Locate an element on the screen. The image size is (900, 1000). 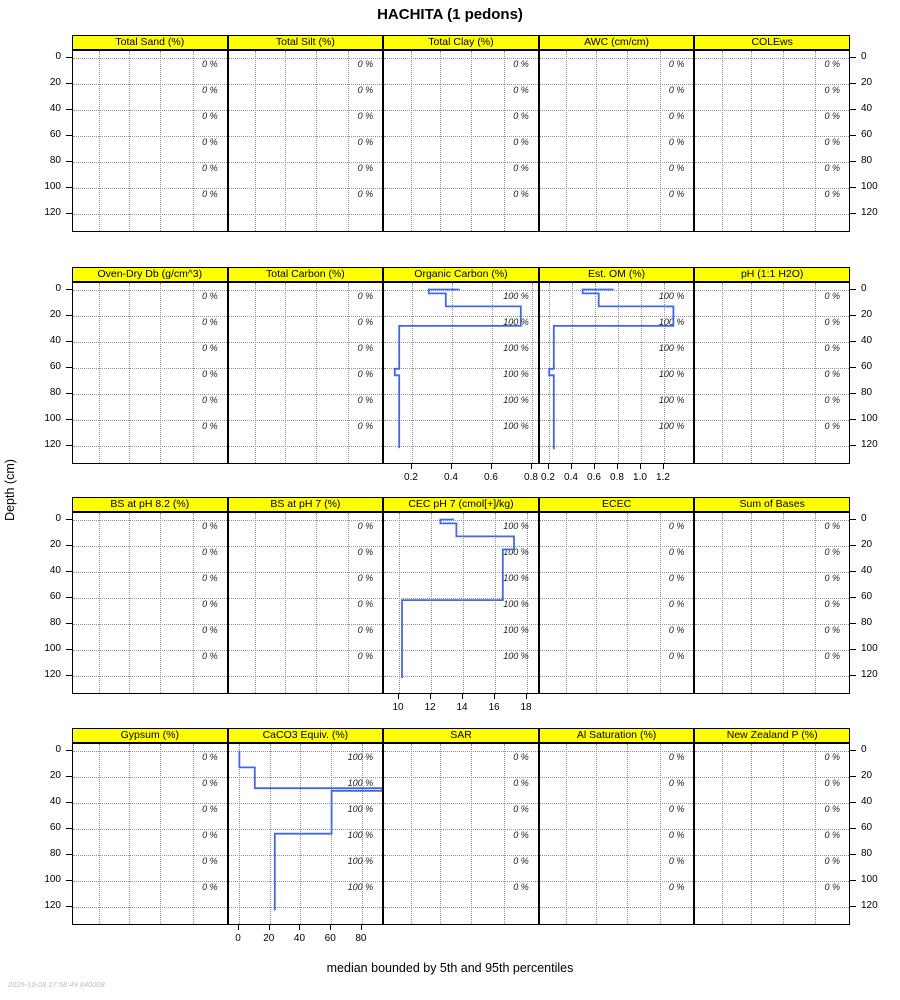
panel-new-zealand-p: 0 % 0 % 0 % 0 % 0 % 0 % is located at coordinates (772, 834).